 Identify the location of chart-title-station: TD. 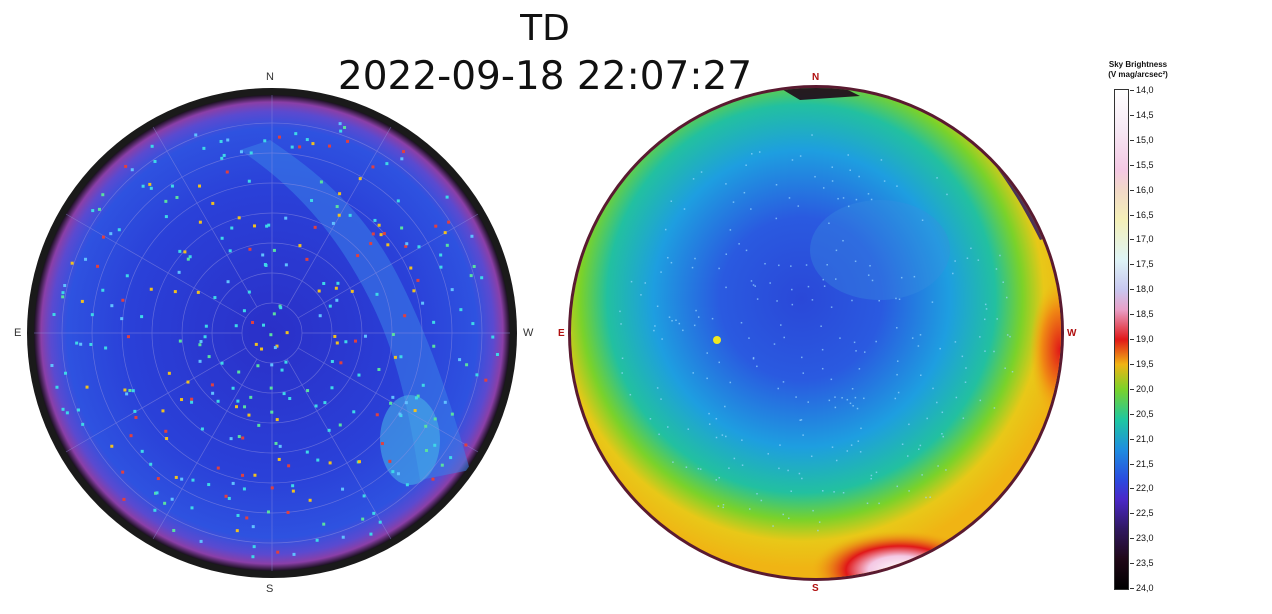
(545, 28).